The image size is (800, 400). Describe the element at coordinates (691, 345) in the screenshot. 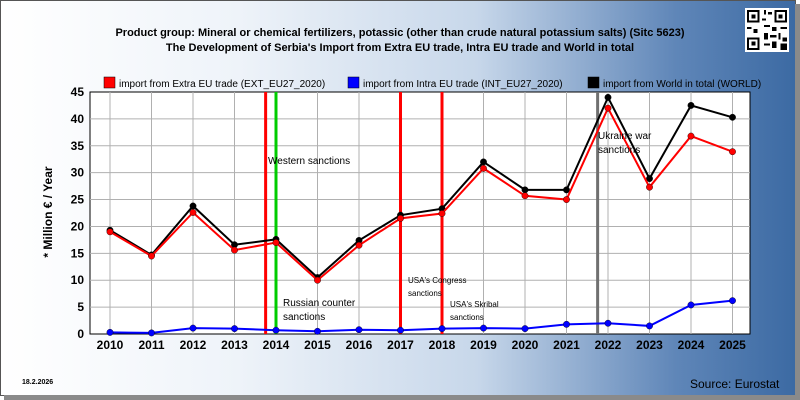

I see `x-tick-label: 2024` at that location.